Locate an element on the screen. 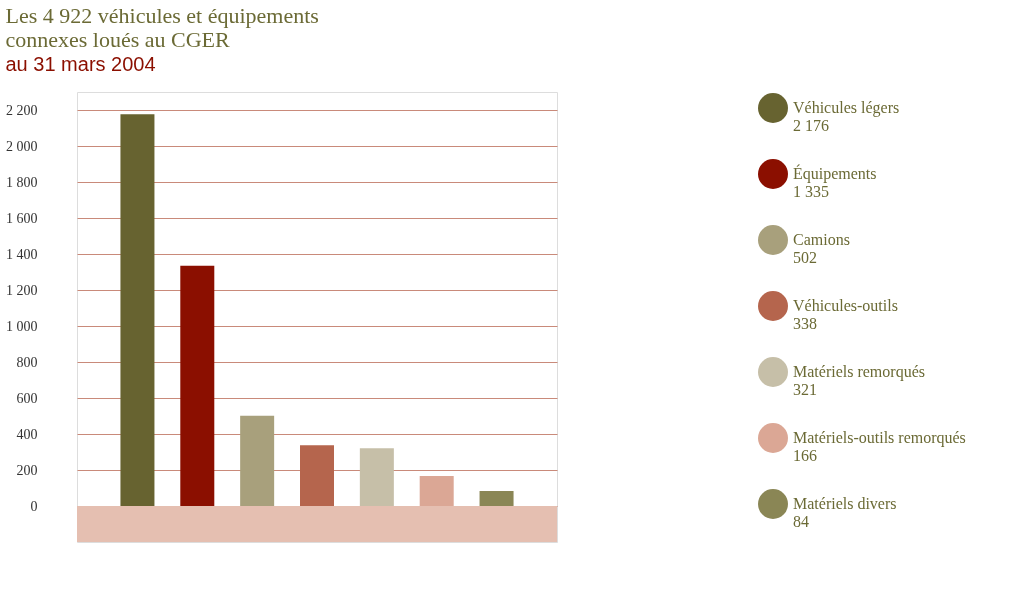 The image size is (1016, 607). y-tick-label: 400 is located at coordinates (27, 434).